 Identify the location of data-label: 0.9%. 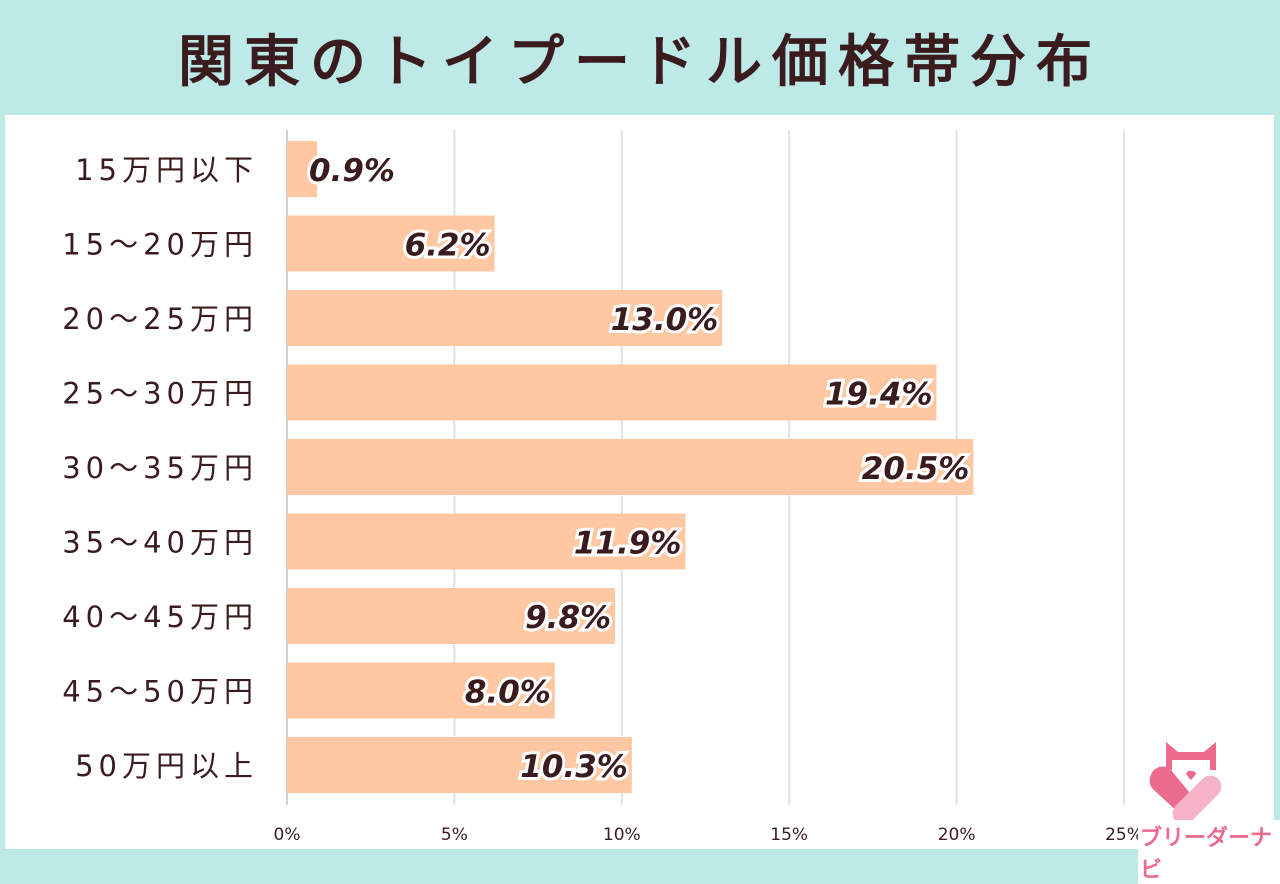
(352, 171).